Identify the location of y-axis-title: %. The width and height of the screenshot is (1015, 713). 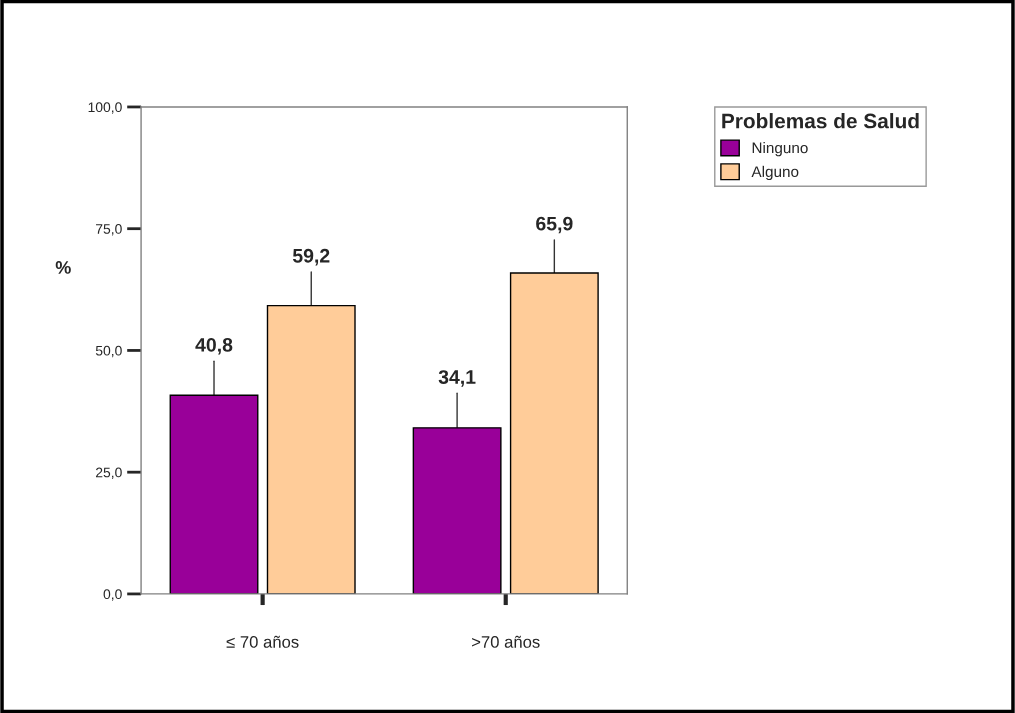
(63, 267).